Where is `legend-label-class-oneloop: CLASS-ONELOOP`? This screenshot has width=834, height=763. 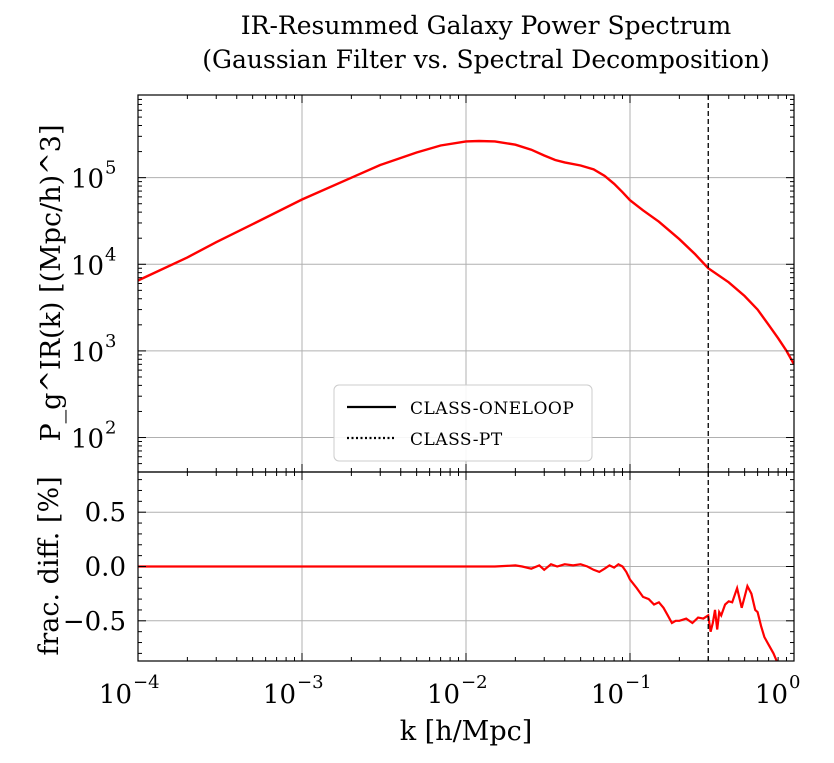 legend-label-class-oneloop: CLASS-ONELOOP is located at coordinates (492, 409).